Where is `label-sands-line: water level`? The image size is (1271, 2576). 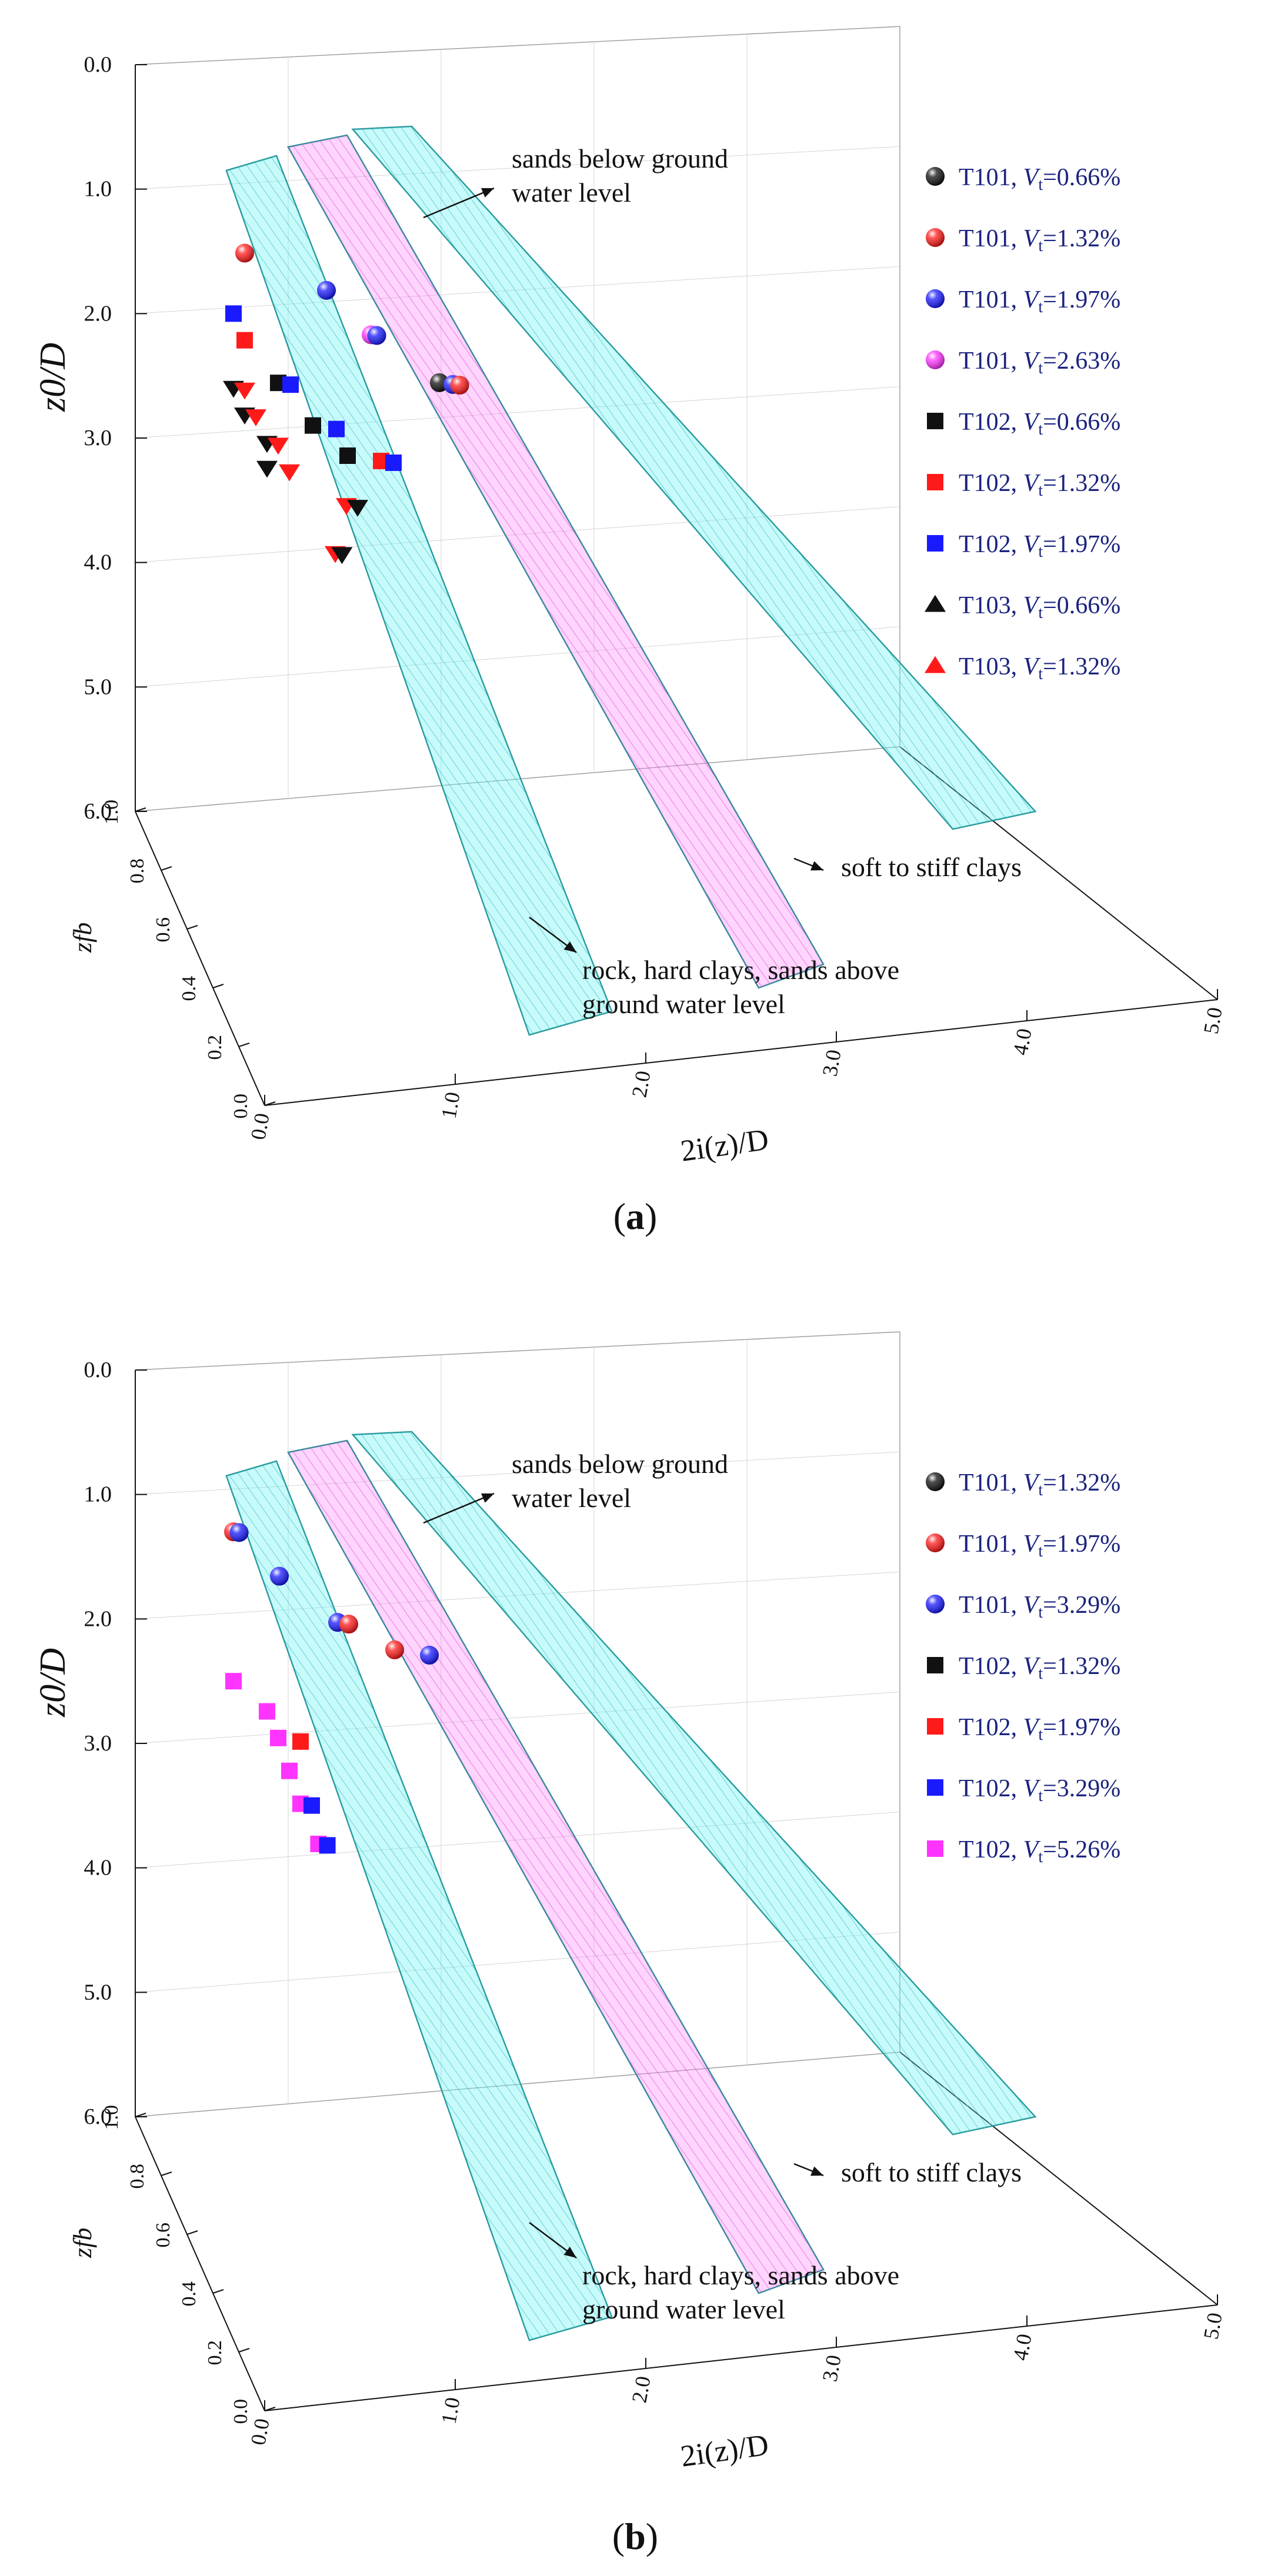 label-sands-line: water level is located at coordinates (571, 1498).